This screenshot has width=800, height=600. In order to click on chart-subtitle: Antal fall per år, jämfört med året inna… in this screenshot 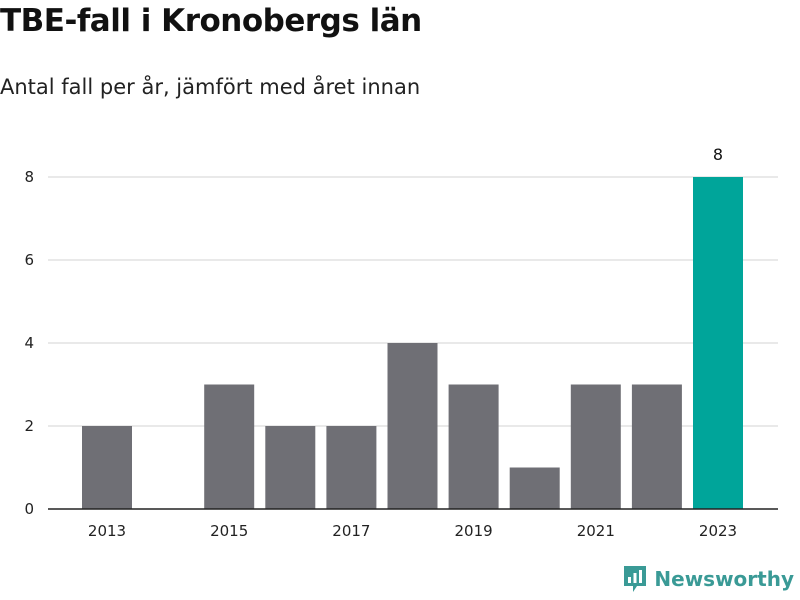, I will do `click(210, 87)`.